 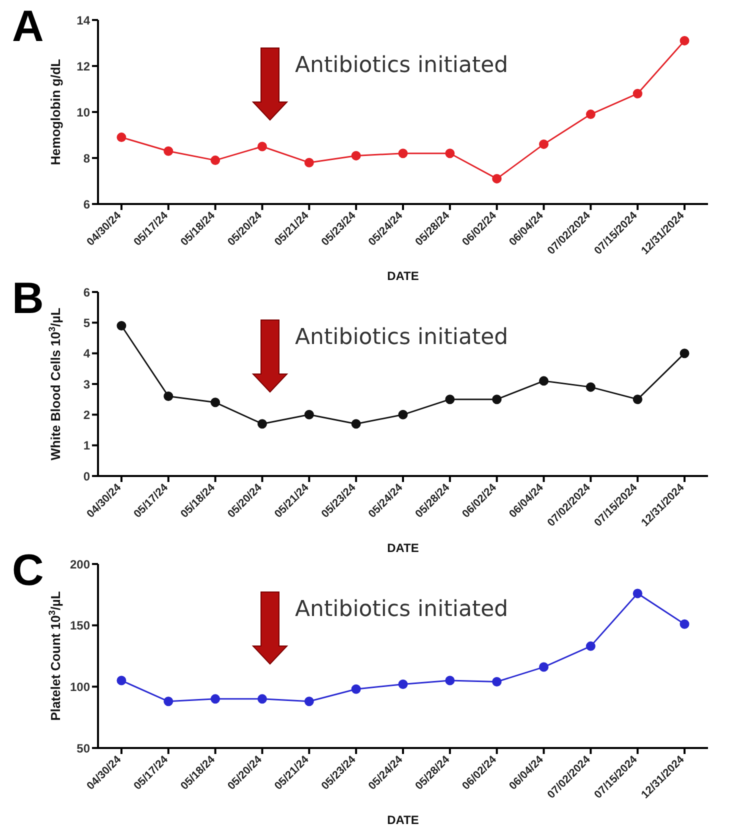 I want to click on chart-title: C, so click(x=28, y=571).